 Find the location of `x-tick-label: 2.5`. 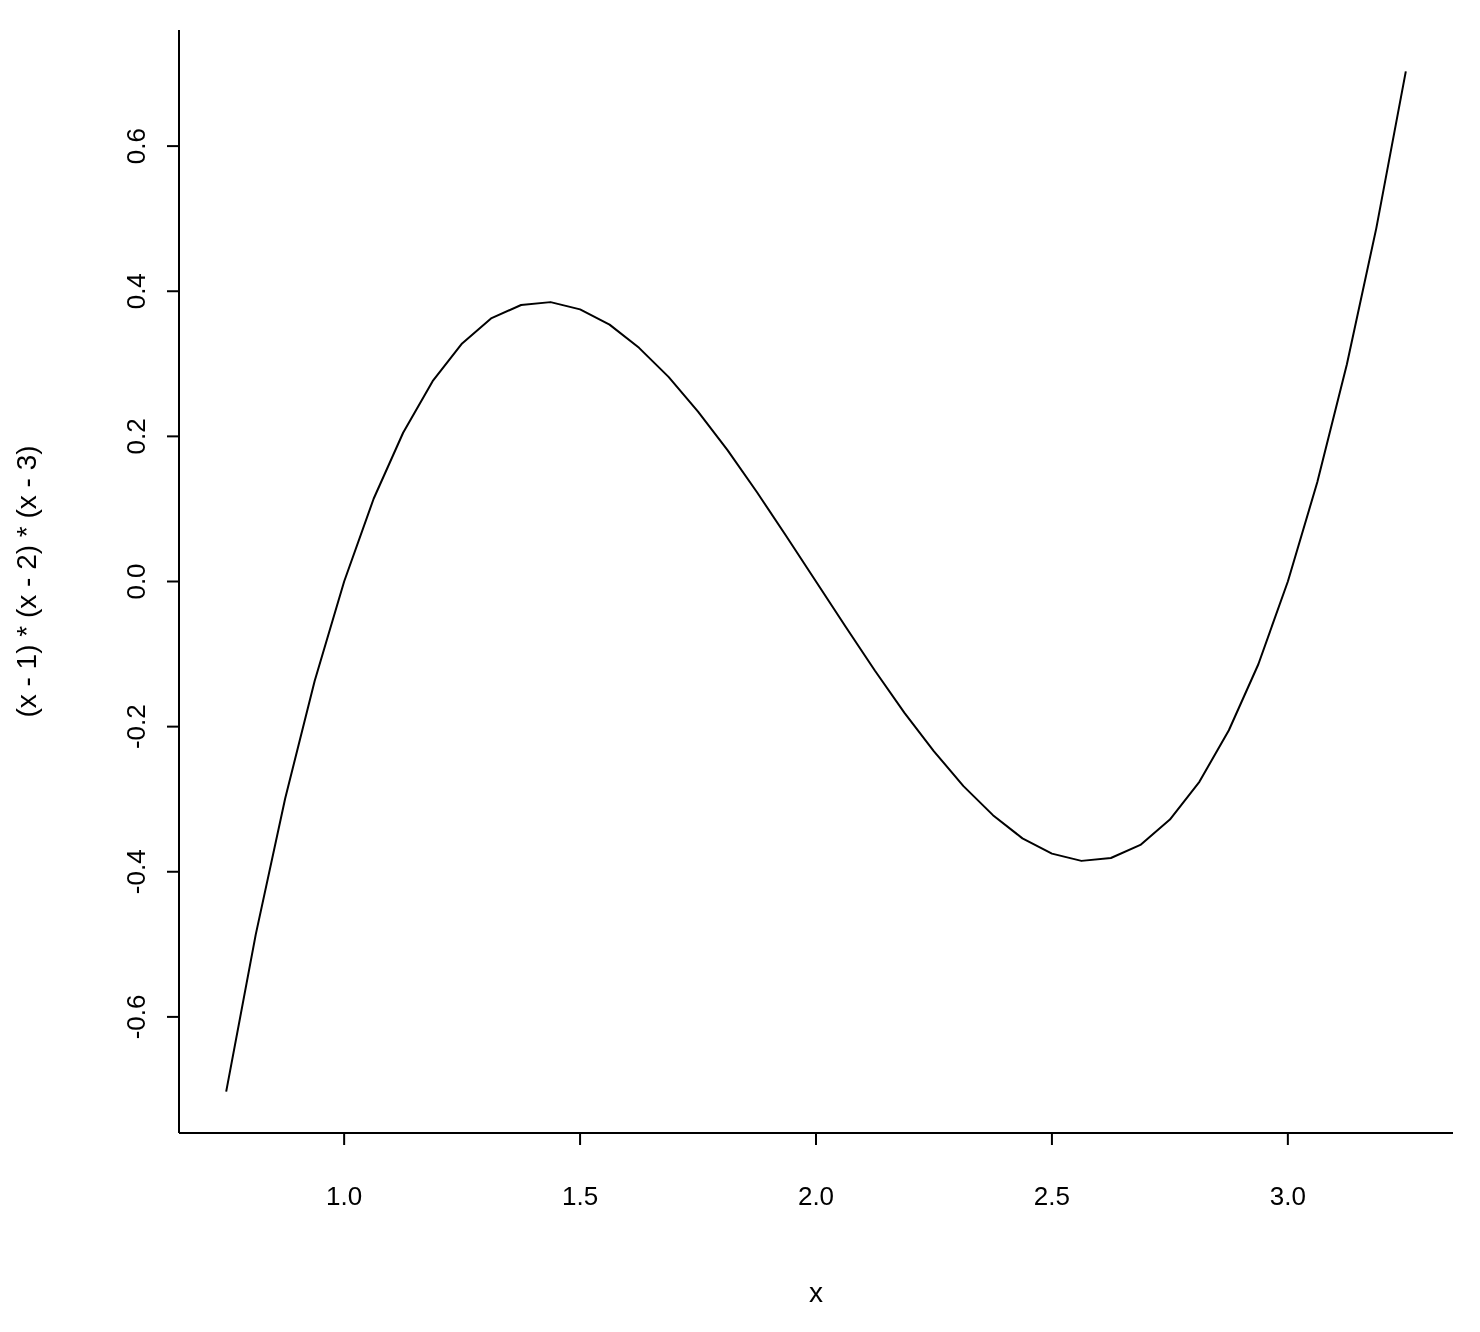

x-tick-label: 2.5 is located at coordinates (1051, 1196).